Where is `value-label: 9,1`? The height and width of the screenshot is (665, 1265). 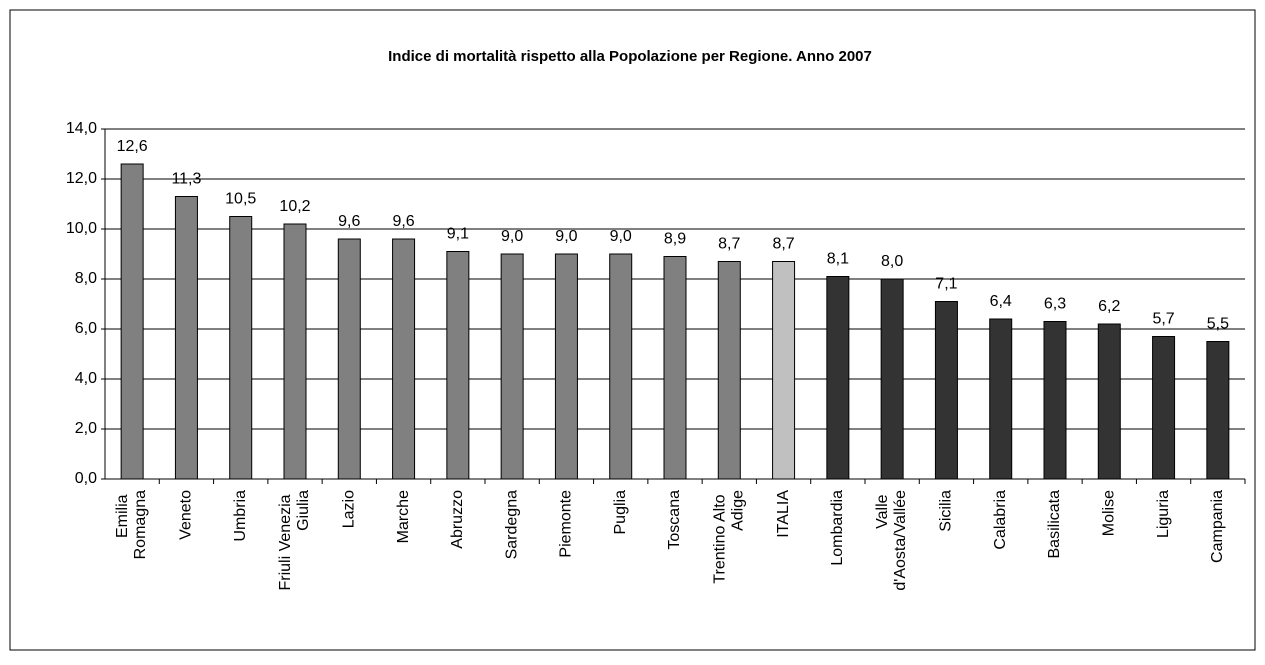
value-label: 9,1 is located at coordinates (458, 234).